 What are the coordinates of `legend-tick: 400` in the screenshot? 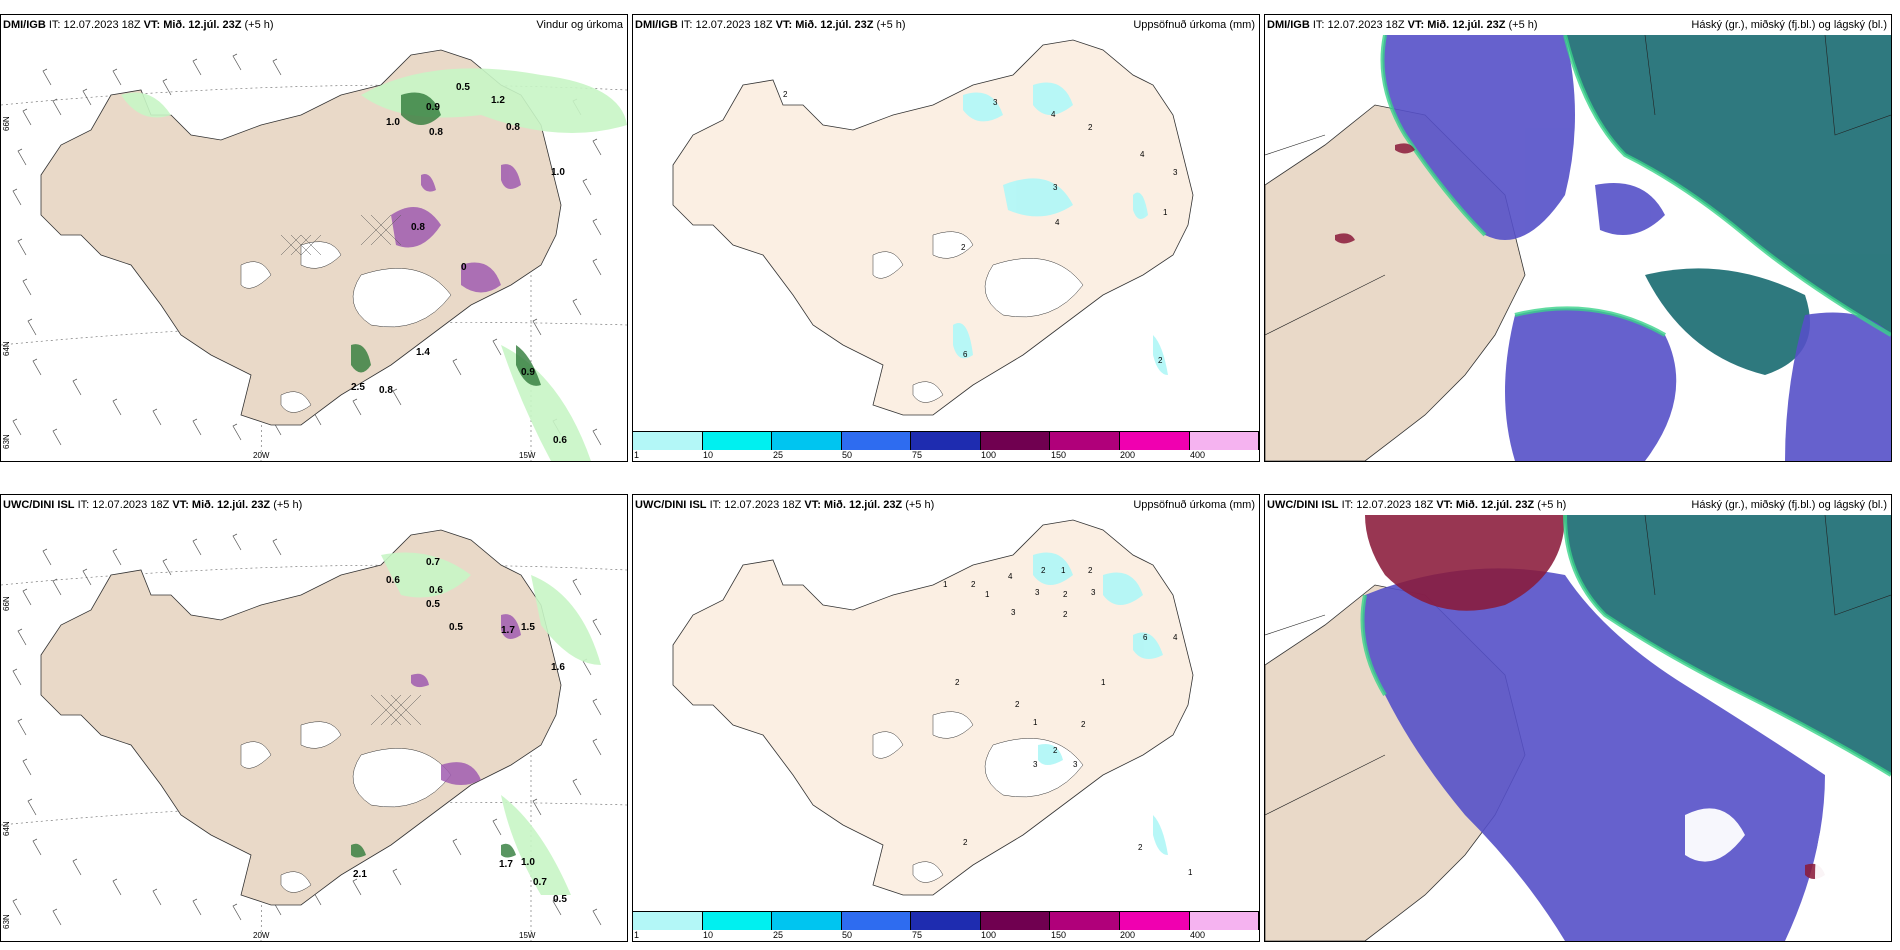 It's located at (1198, 935).